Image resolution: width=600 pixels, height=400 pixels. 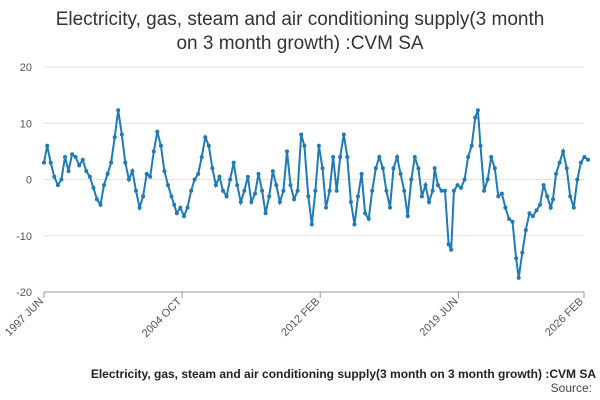 I want to click on x-tick-label: 2004 OCT, so click(x=162, y=317).